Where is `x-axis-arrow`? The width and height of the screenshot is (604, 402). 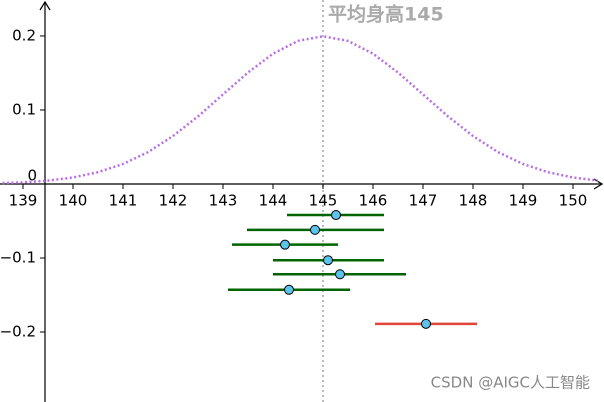
x-axis-arrow is located at coordinates (598, 184).